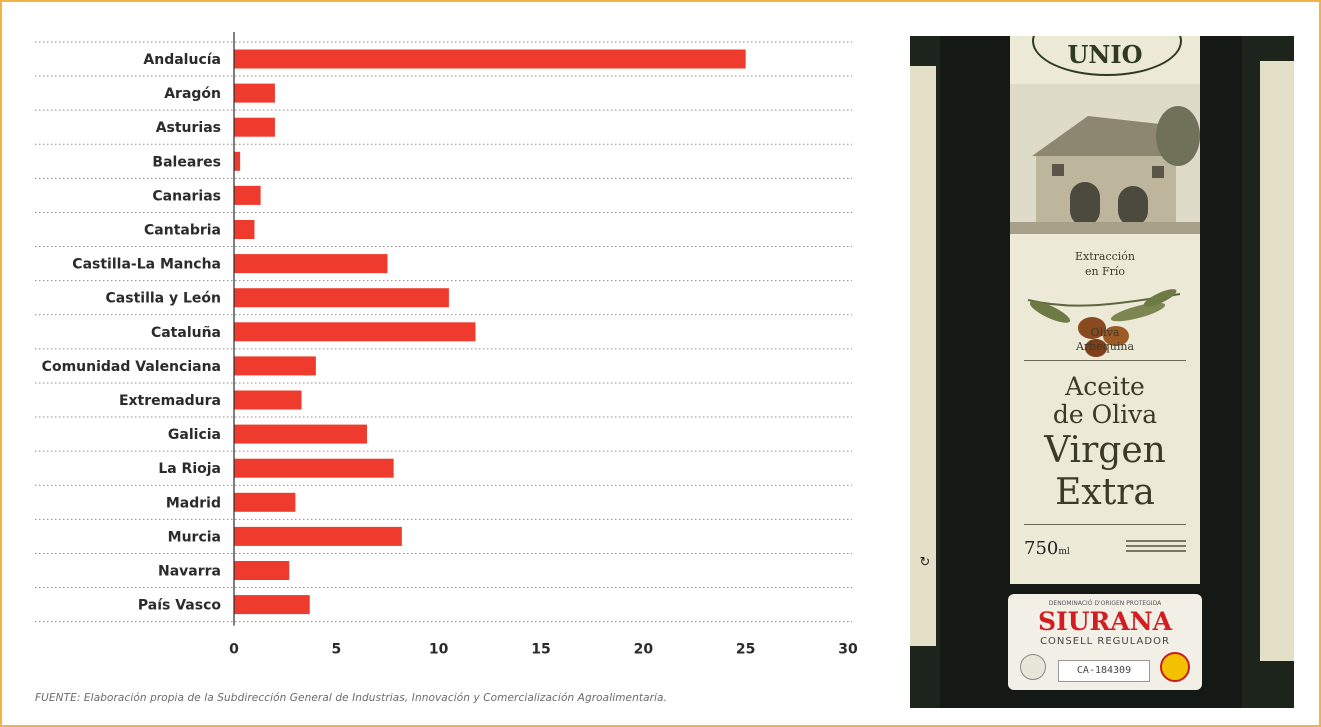 The image size is (1321, 727). I want to click on category-label: Aragón, so click(192, 94).